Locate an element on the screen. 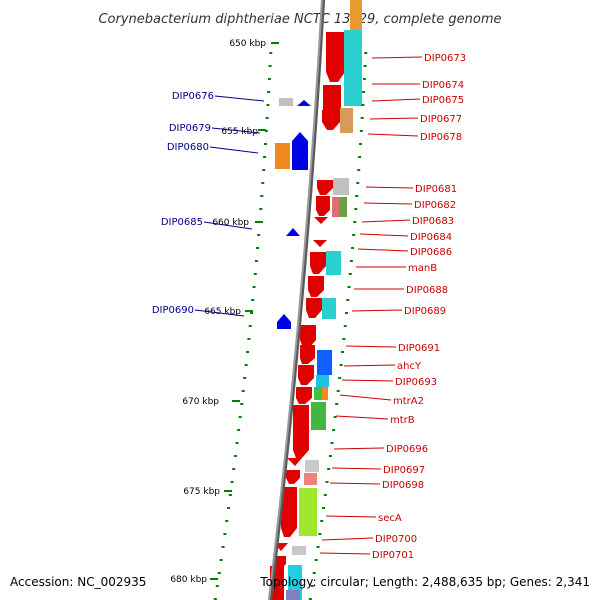 Image resolution: width=600 pixels, height=600 pixels. gene-label-forward: mtrB is located at coordinates (402, 420).